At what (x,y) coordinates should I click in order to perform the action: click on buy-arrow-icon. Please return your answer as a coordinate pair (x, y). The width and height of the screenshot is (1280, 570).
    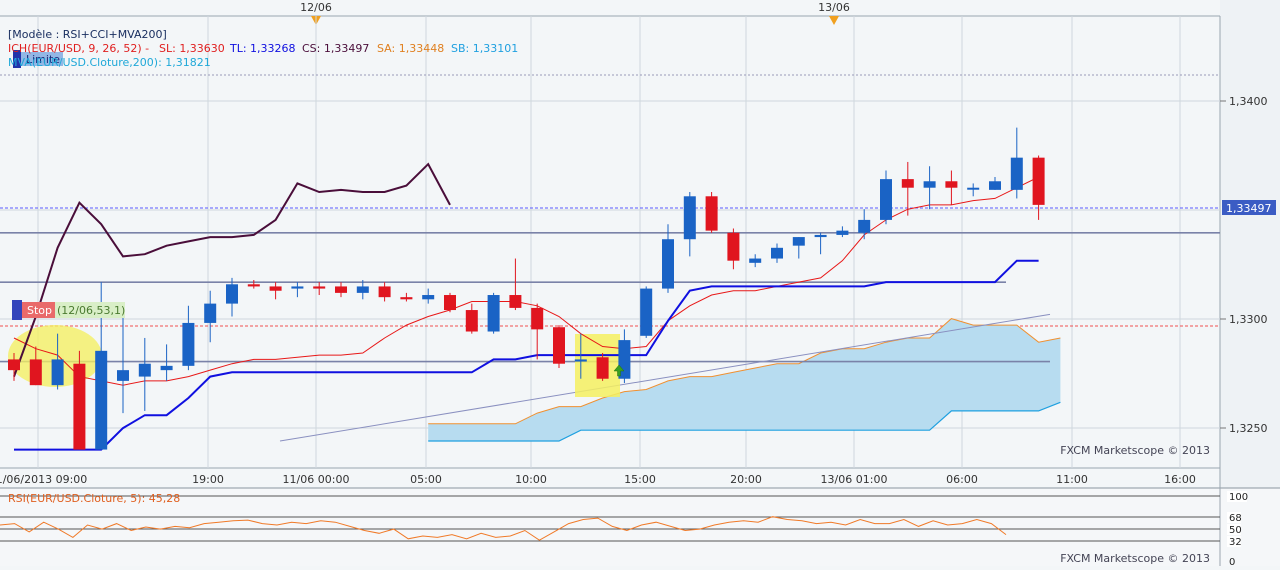
    Looking at the image, I should click on (619, 370).